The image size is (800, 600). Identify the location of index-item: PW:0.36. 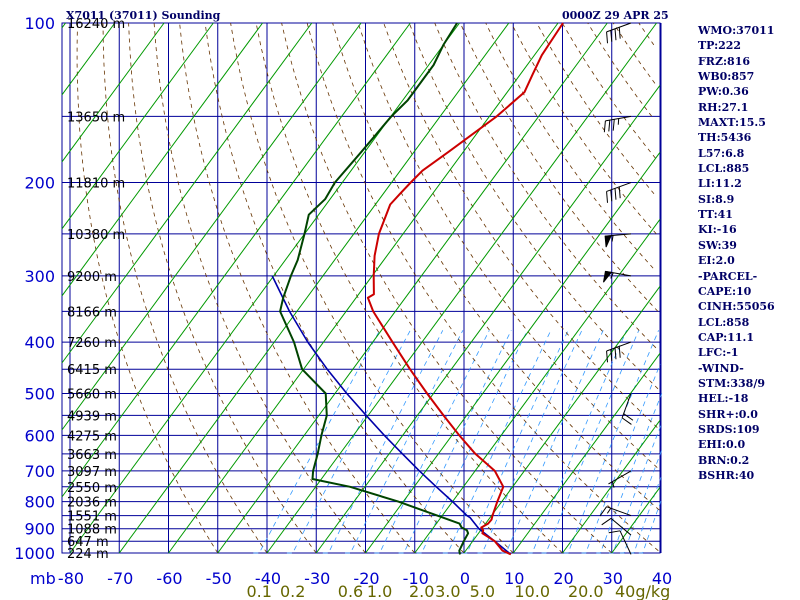
(723, 92).